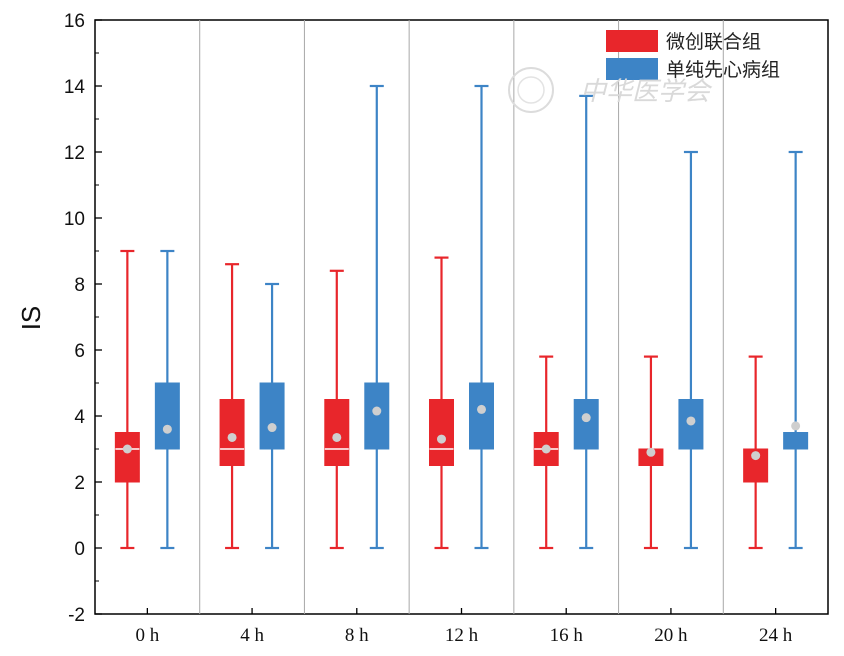 The height and width of the screenshot is (656, 844). Describe the element at coordinates (646, 92) in the screenshot. I see `watermark-text: 中华医学会` at that location.